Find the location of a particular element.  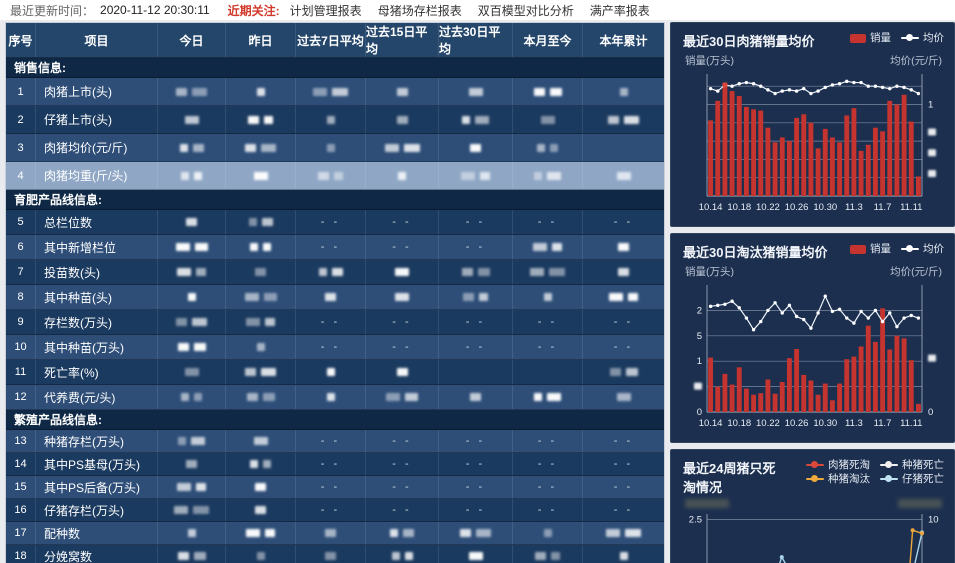

table-row: 9 存栏数(万头) - - - - - - - - - - is located at coordinates (335, 322).